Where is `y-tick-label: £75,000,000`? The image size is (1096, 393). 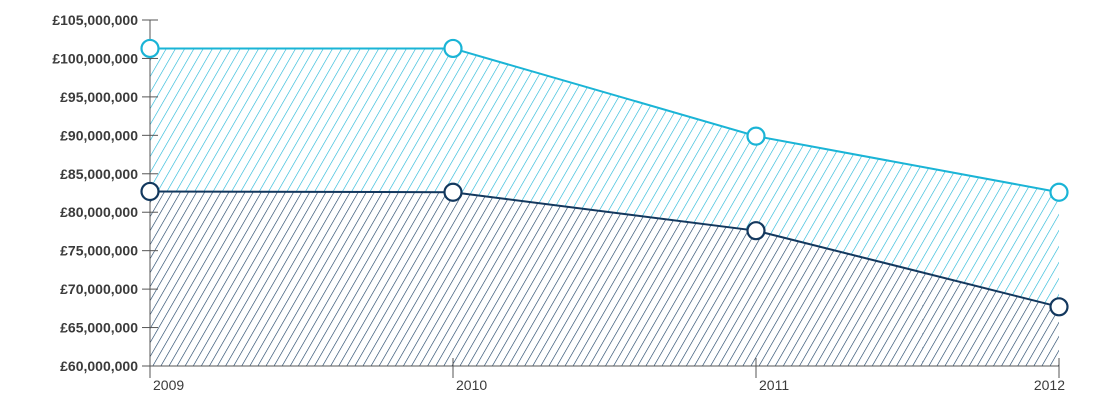 y-tick-label: £75,000,000 is located at coordinates (99, 251).